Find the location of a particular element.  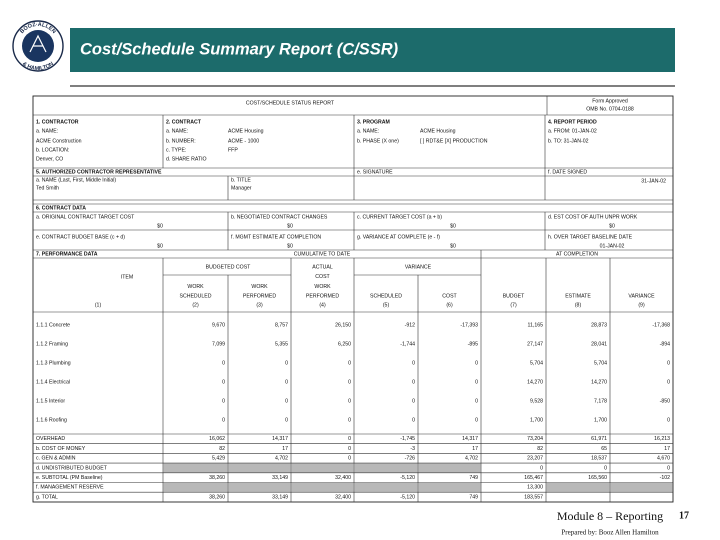

column-heading: VARIANCE is located at coordinates (641, 296).